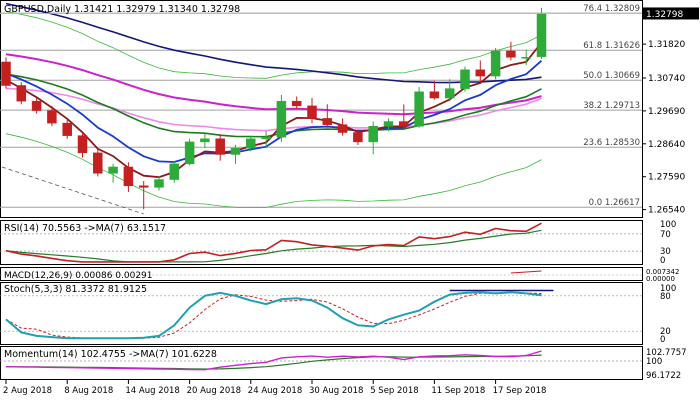 This screenshot has height=400, width=700. I want to click on momentum-panel, so click(321, 363).